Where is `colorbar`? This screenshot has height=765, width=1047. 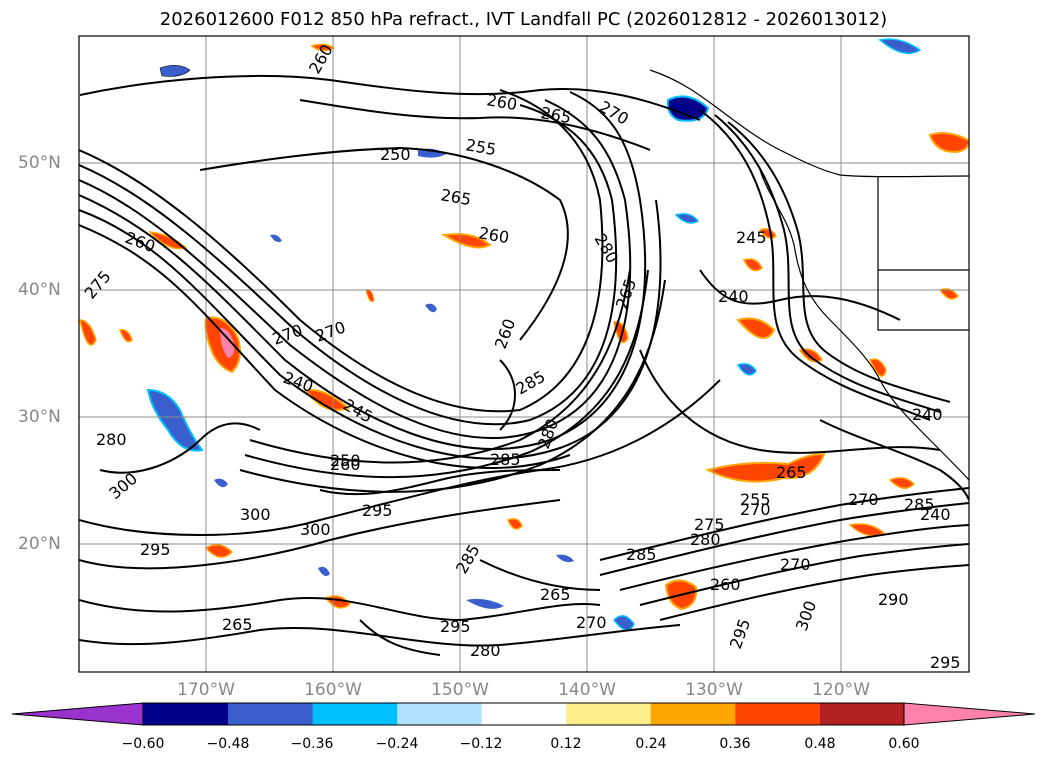
colorbar is located at coordinates (523, 714).